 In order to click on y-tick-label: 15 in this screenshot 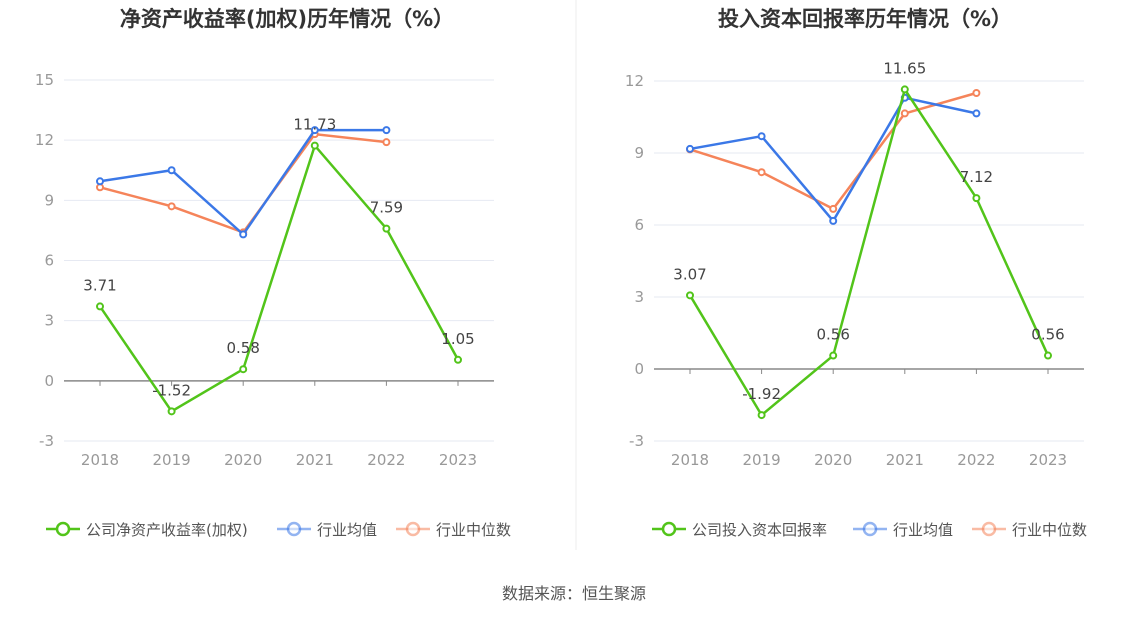, I will do `click(44, 80)`.